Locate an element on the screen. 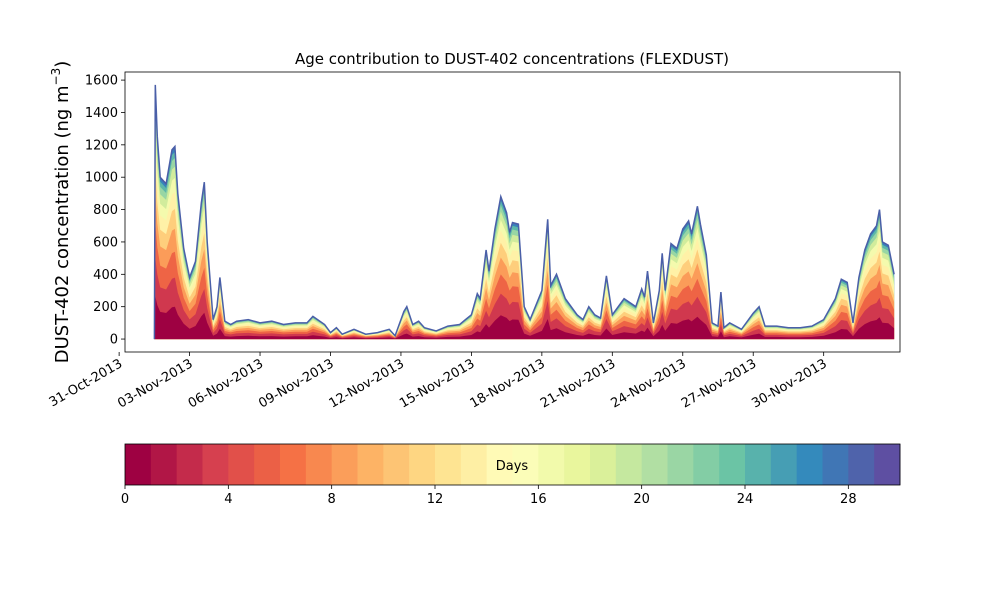  y-tick-label: 800 is located at coordinates (105, 210).